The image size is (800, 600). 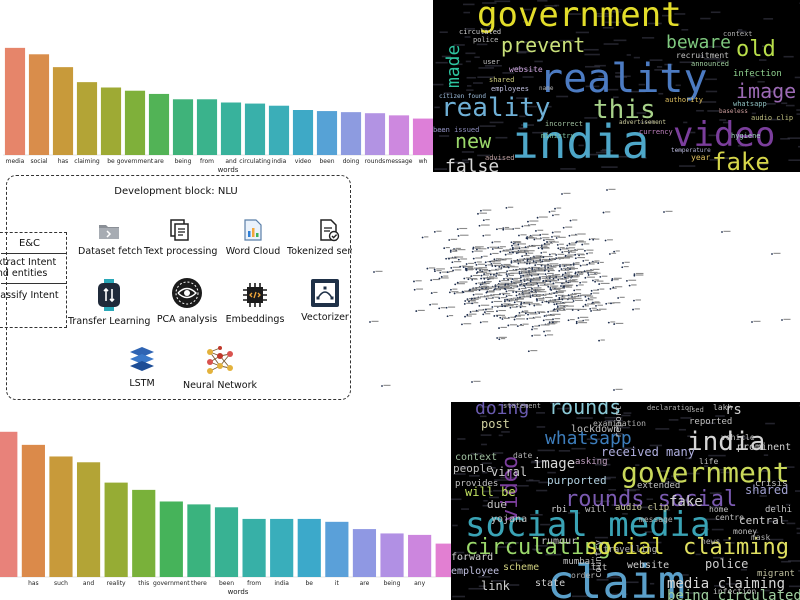 What do you see at coordinates (325, 317) in the screenshot?
I see `tool-vectorizer-label: Vectorizer` at bounding box center [325, 317].